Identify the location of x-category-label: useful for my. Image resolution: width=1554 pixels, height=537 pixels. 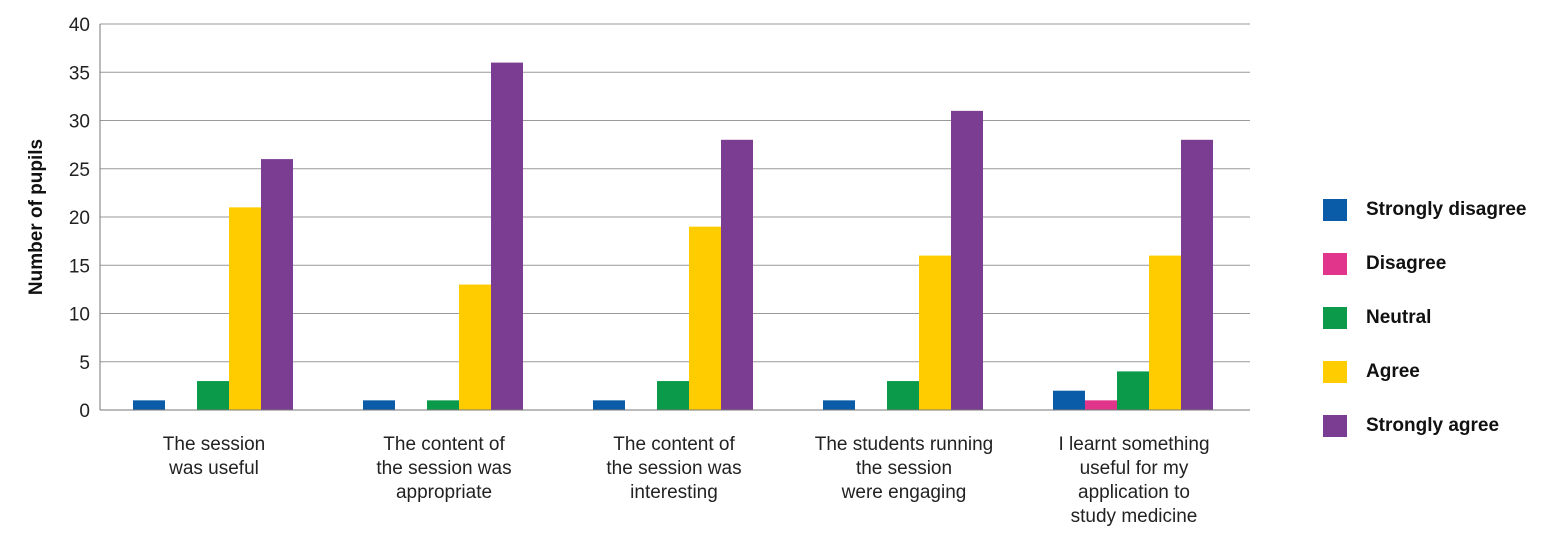
(1134, 468).